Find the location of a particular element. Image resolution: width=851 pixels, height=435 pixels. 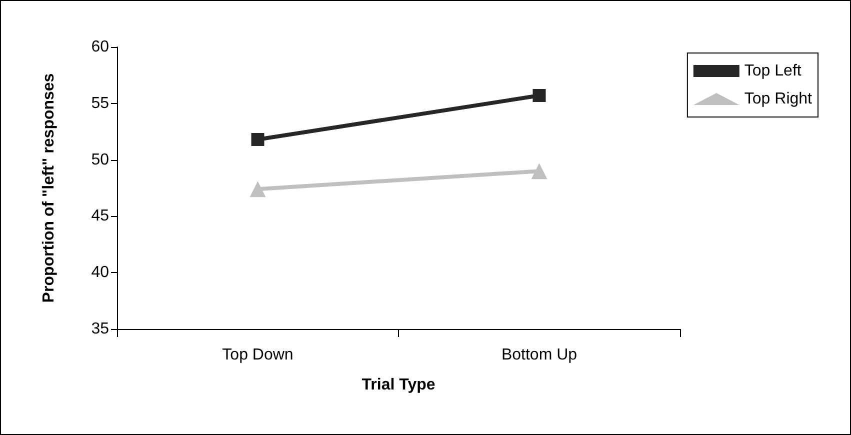

y-tick-label: 40 is located at coordinates (100, 273).